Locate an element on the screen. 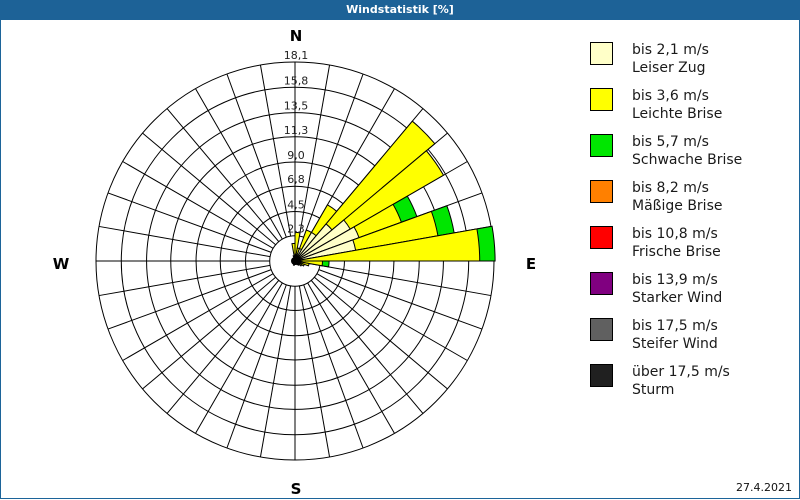 The height and width of the screenshot is (500, 800). legend-label: Mäßige Brise is located at coordinates (677, 206).